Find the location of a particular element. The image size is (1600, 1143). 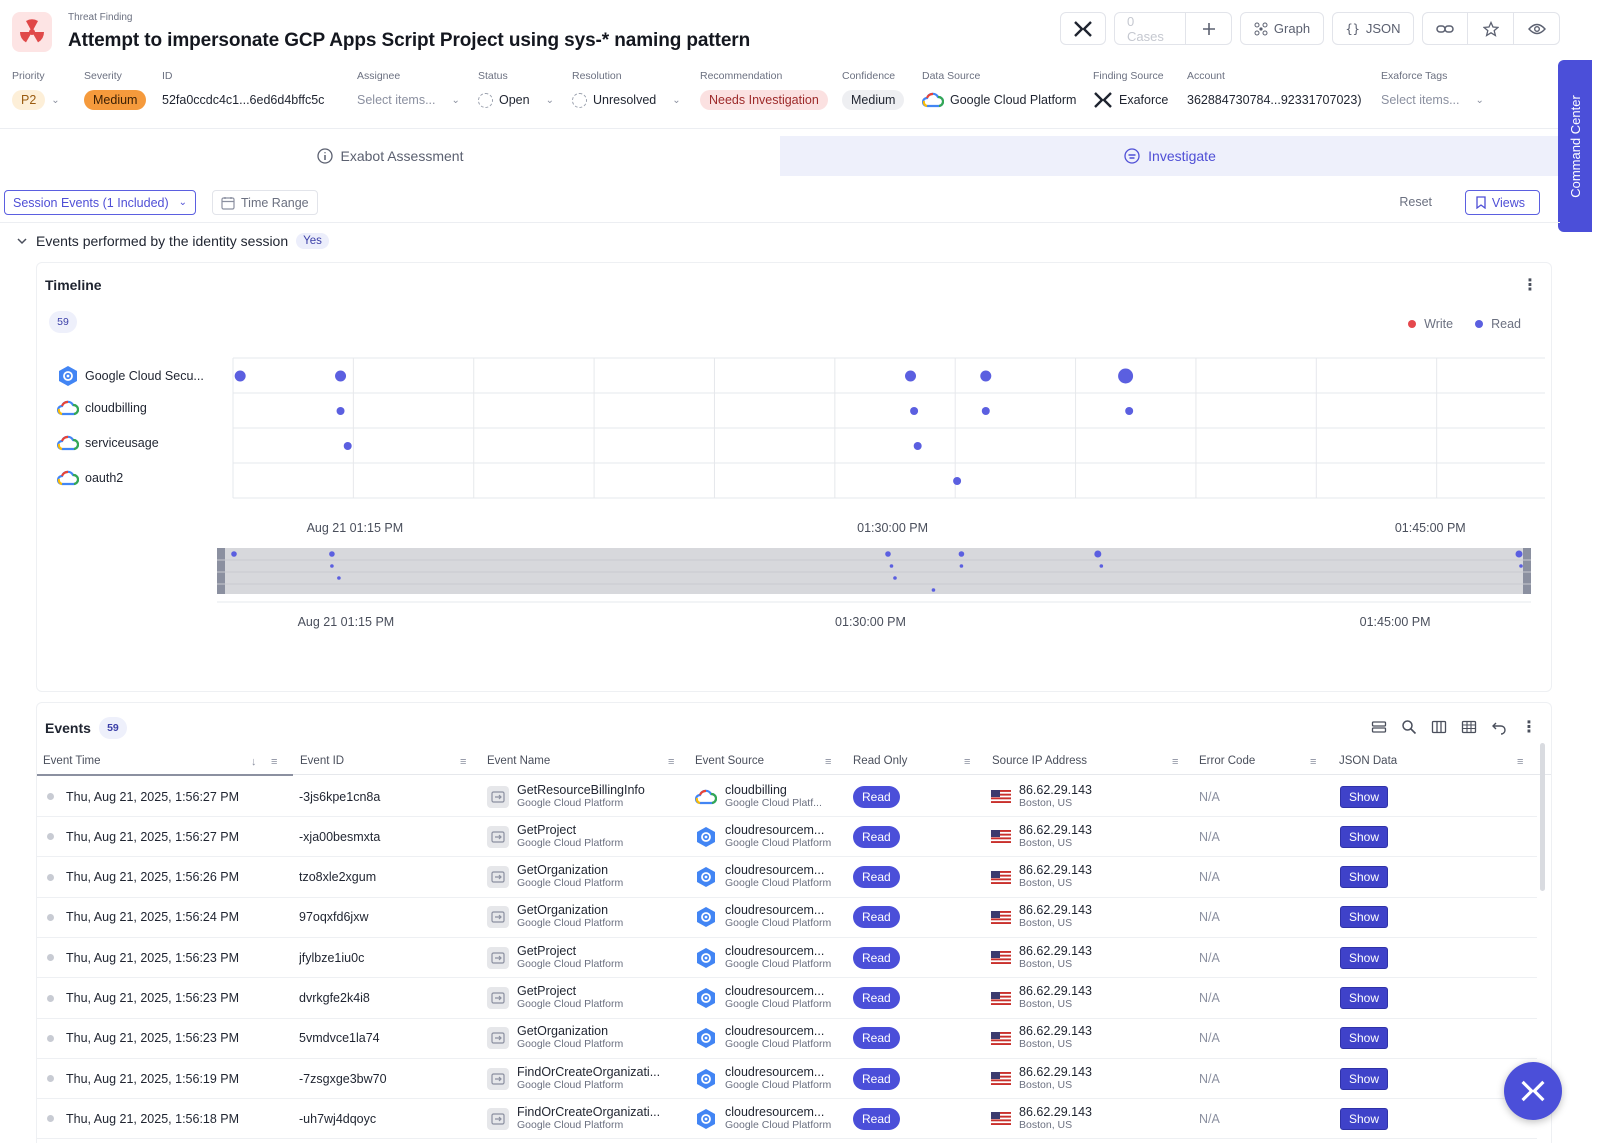

event-source-platform: Google Cloud Platform is located at coordinates (778, 963).